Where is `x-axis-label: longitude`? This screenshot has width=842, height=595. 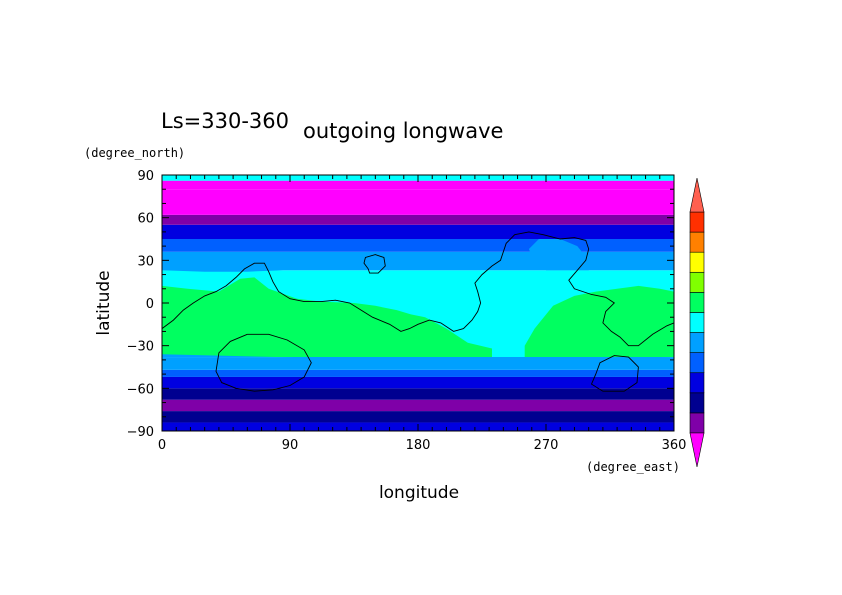
x-axis-label: longitude is located at coordinates (419, 493).